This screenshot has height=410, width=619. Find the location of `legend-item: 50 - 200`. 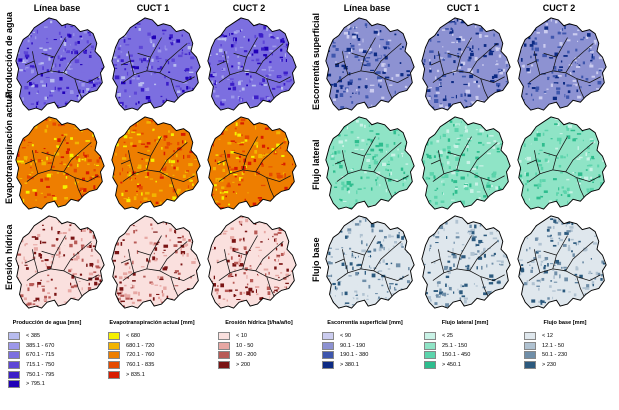

legend-item: 50 - 200 is located at coordinates (259, 355).